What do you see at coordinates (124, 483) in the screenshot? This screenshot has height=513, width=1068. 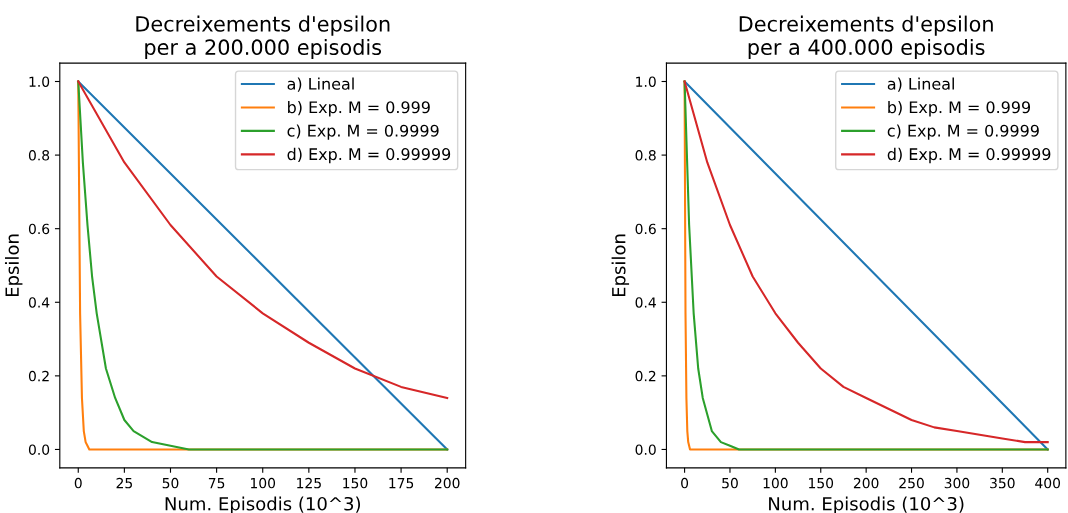 I see `x-tick-label: 25` at bounding box center [124, 483].